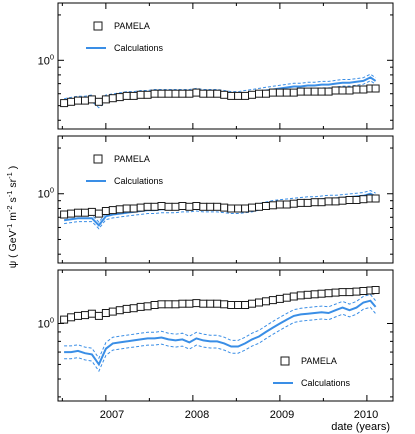 This screenshot has width=415, height=434. What do you see at coordinates (366, 415) in the screenshot?
I see `x-tick-label-2010: 2010` at bounding box center [366, 415].